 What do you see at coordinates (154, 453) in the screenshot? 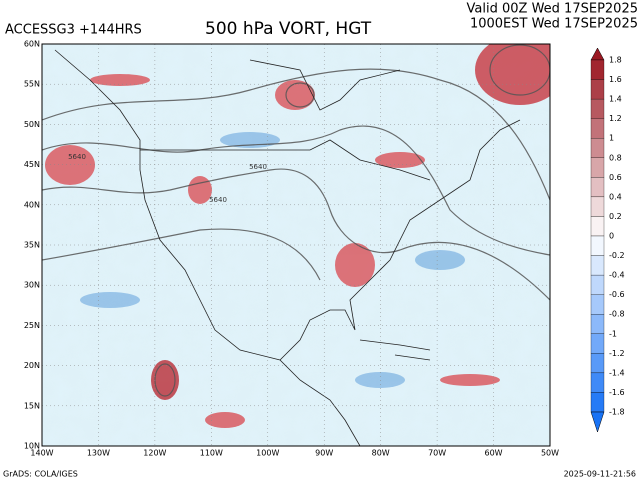
I see `lon-label: 120W` at bounding box center [154, 453].